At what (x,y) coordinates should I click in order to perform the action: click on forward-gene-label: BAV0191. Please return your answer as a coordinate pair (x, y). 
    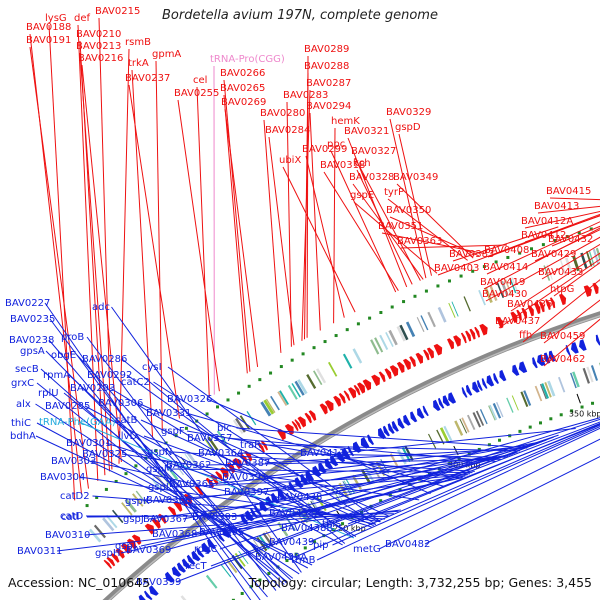
    Looking at the image, I should click on (48, 40).